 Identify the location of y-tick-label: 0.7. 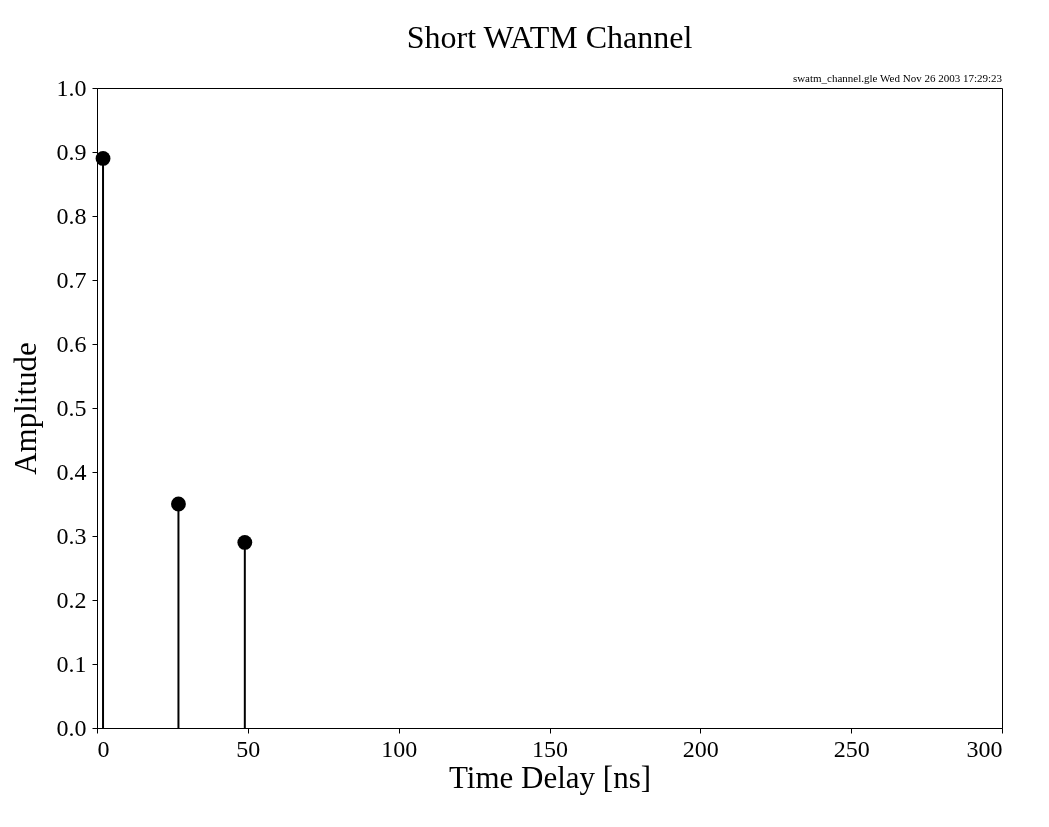
(71, 279).